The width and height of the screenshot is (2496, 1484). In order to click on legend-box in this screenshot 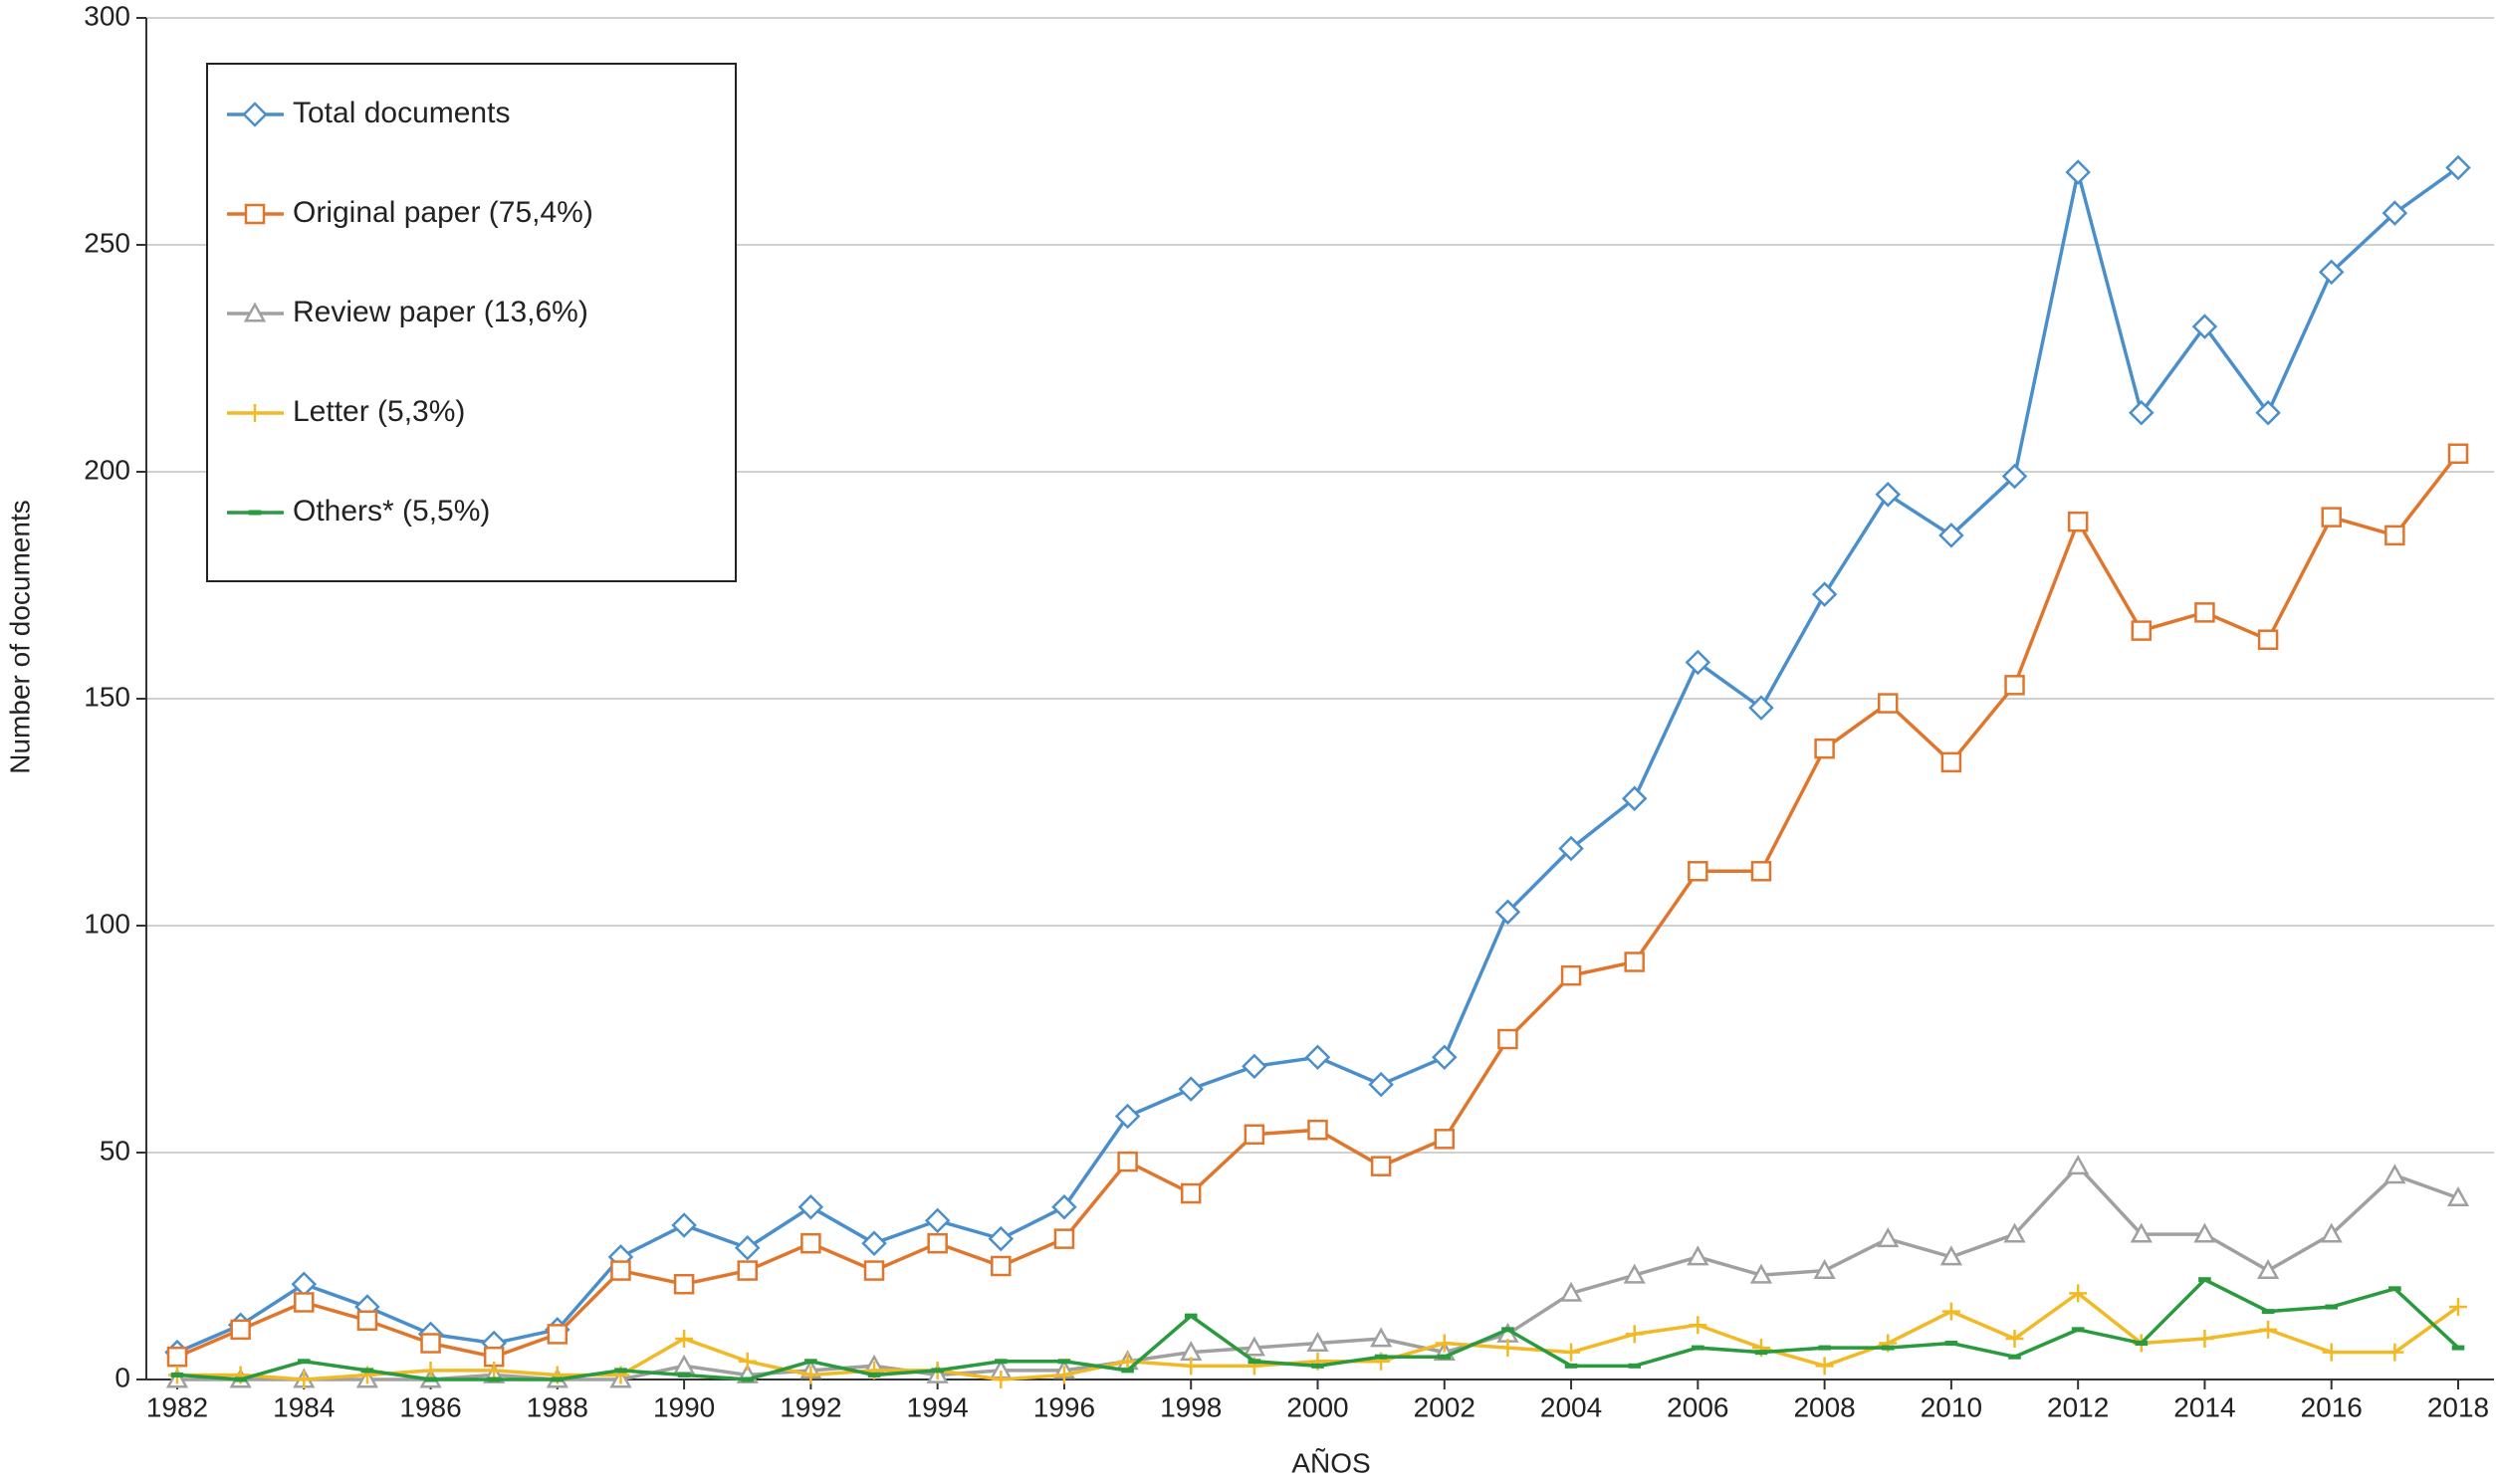, I will do `click(471, 323)`.